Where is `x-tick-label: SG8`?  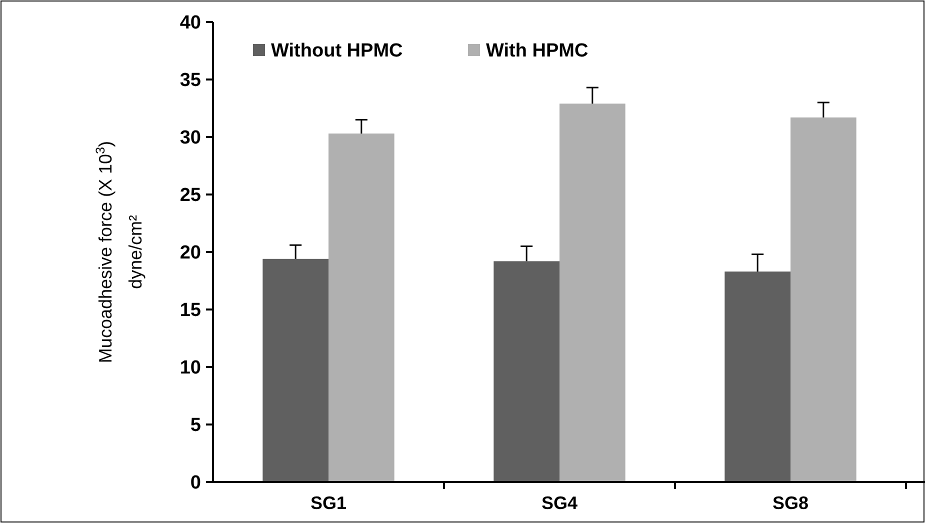 x-tick-label: SG8 is located at coordinates (790, 503).